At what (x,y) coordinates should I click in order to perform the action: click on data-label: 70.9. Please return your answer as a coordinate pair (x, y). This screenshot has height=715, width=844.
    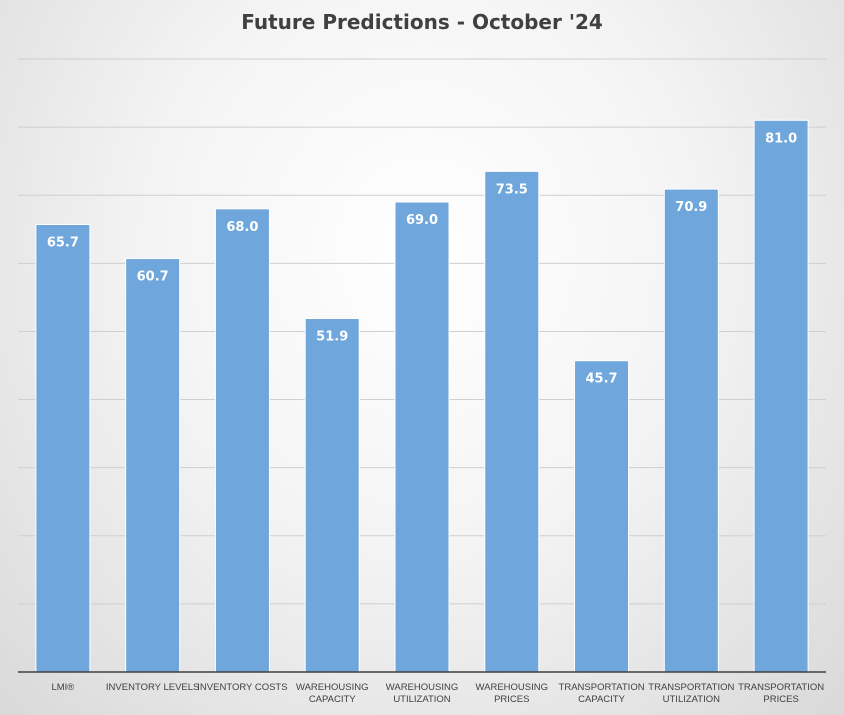
    Looking at the image, I should click on (691, 207).